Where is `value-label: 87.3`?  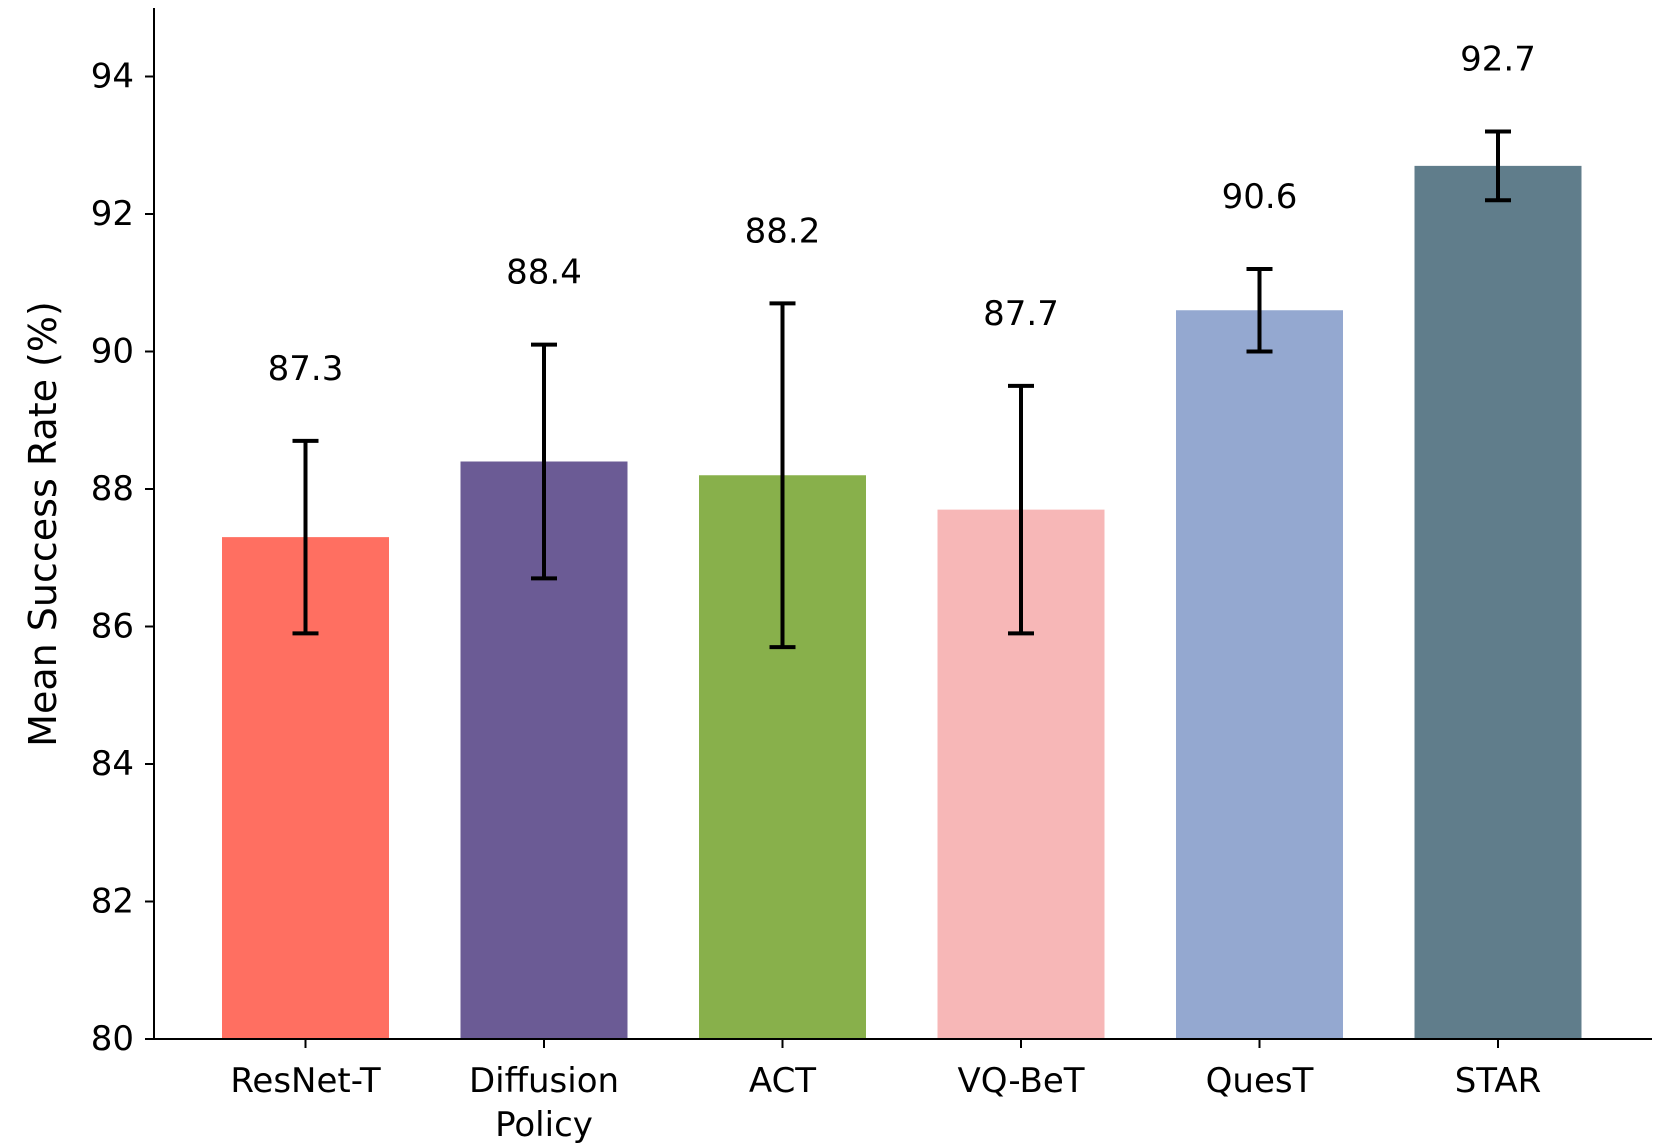 value-label: 87.3 is located at coordinates (306, 369).